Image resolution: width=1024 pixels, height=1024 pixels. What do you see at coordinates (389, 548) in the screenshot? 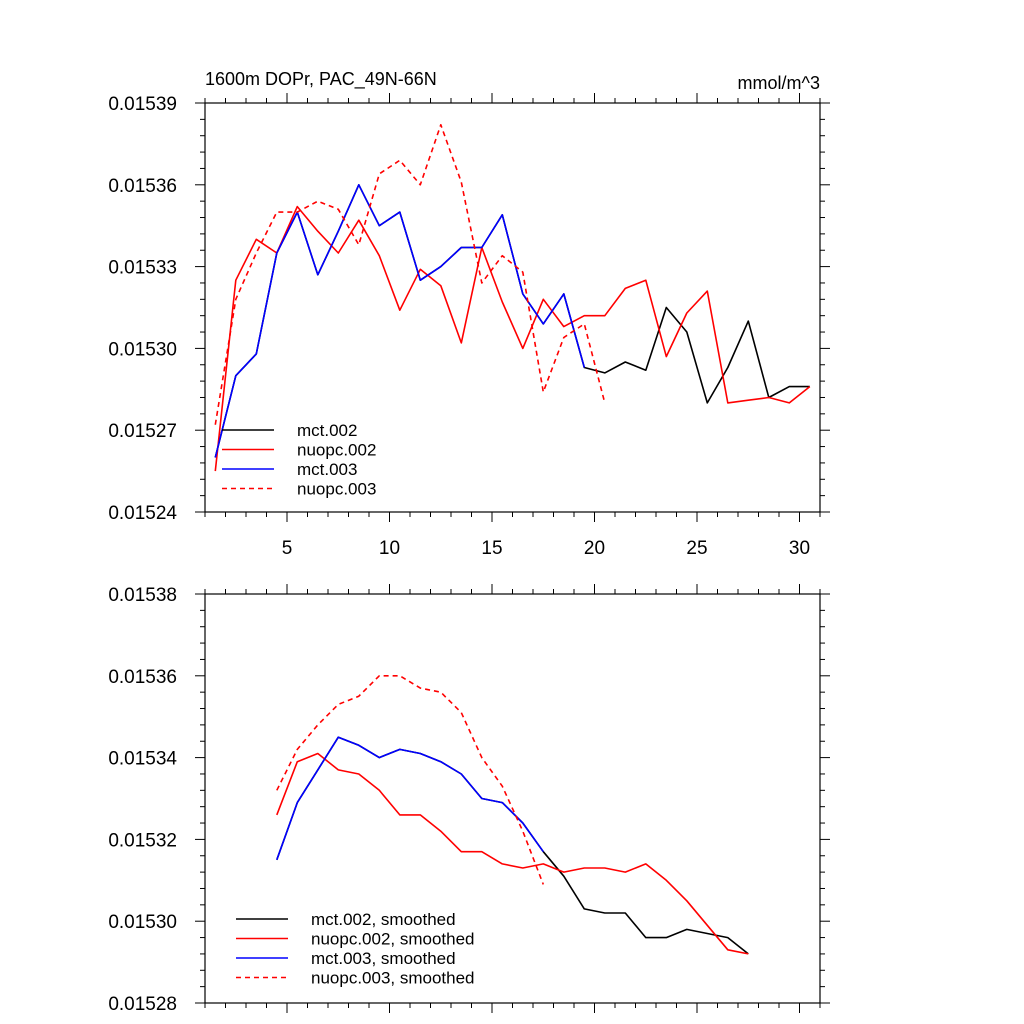
I see `x-tick-label: 10` at bounding box center [389, 548].